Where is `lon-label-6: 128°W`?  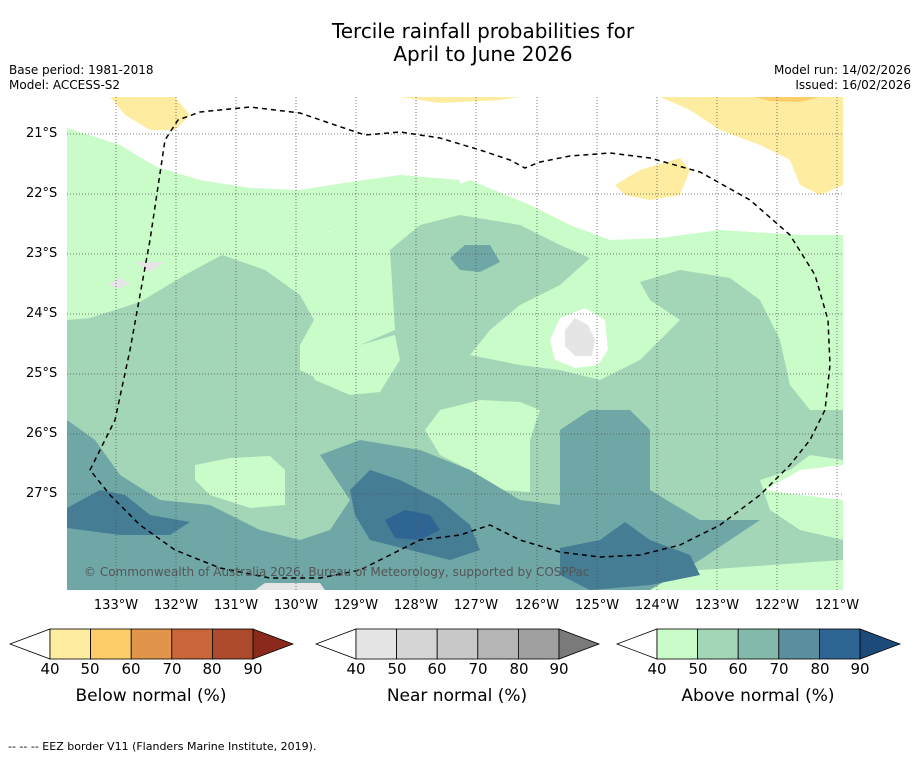
lon-label-6: 128°W is located at coordinates (416, 605).